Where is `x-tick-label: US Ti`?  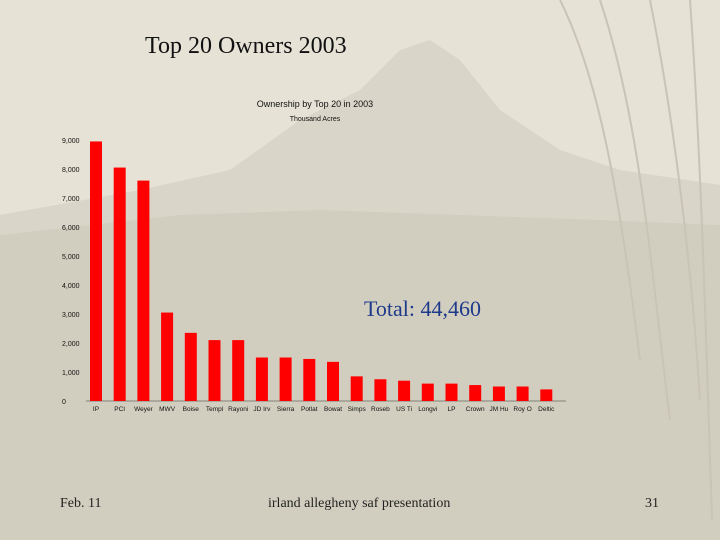 x-tick-label: US Ti is located at coordinates (404, 409).